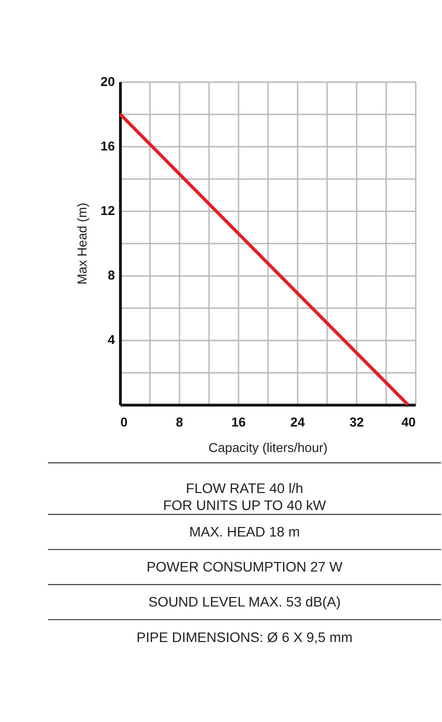  Describe the element at coordinates (112, 340) in the screenshot. I see `y-tick-label: 4` at that location.